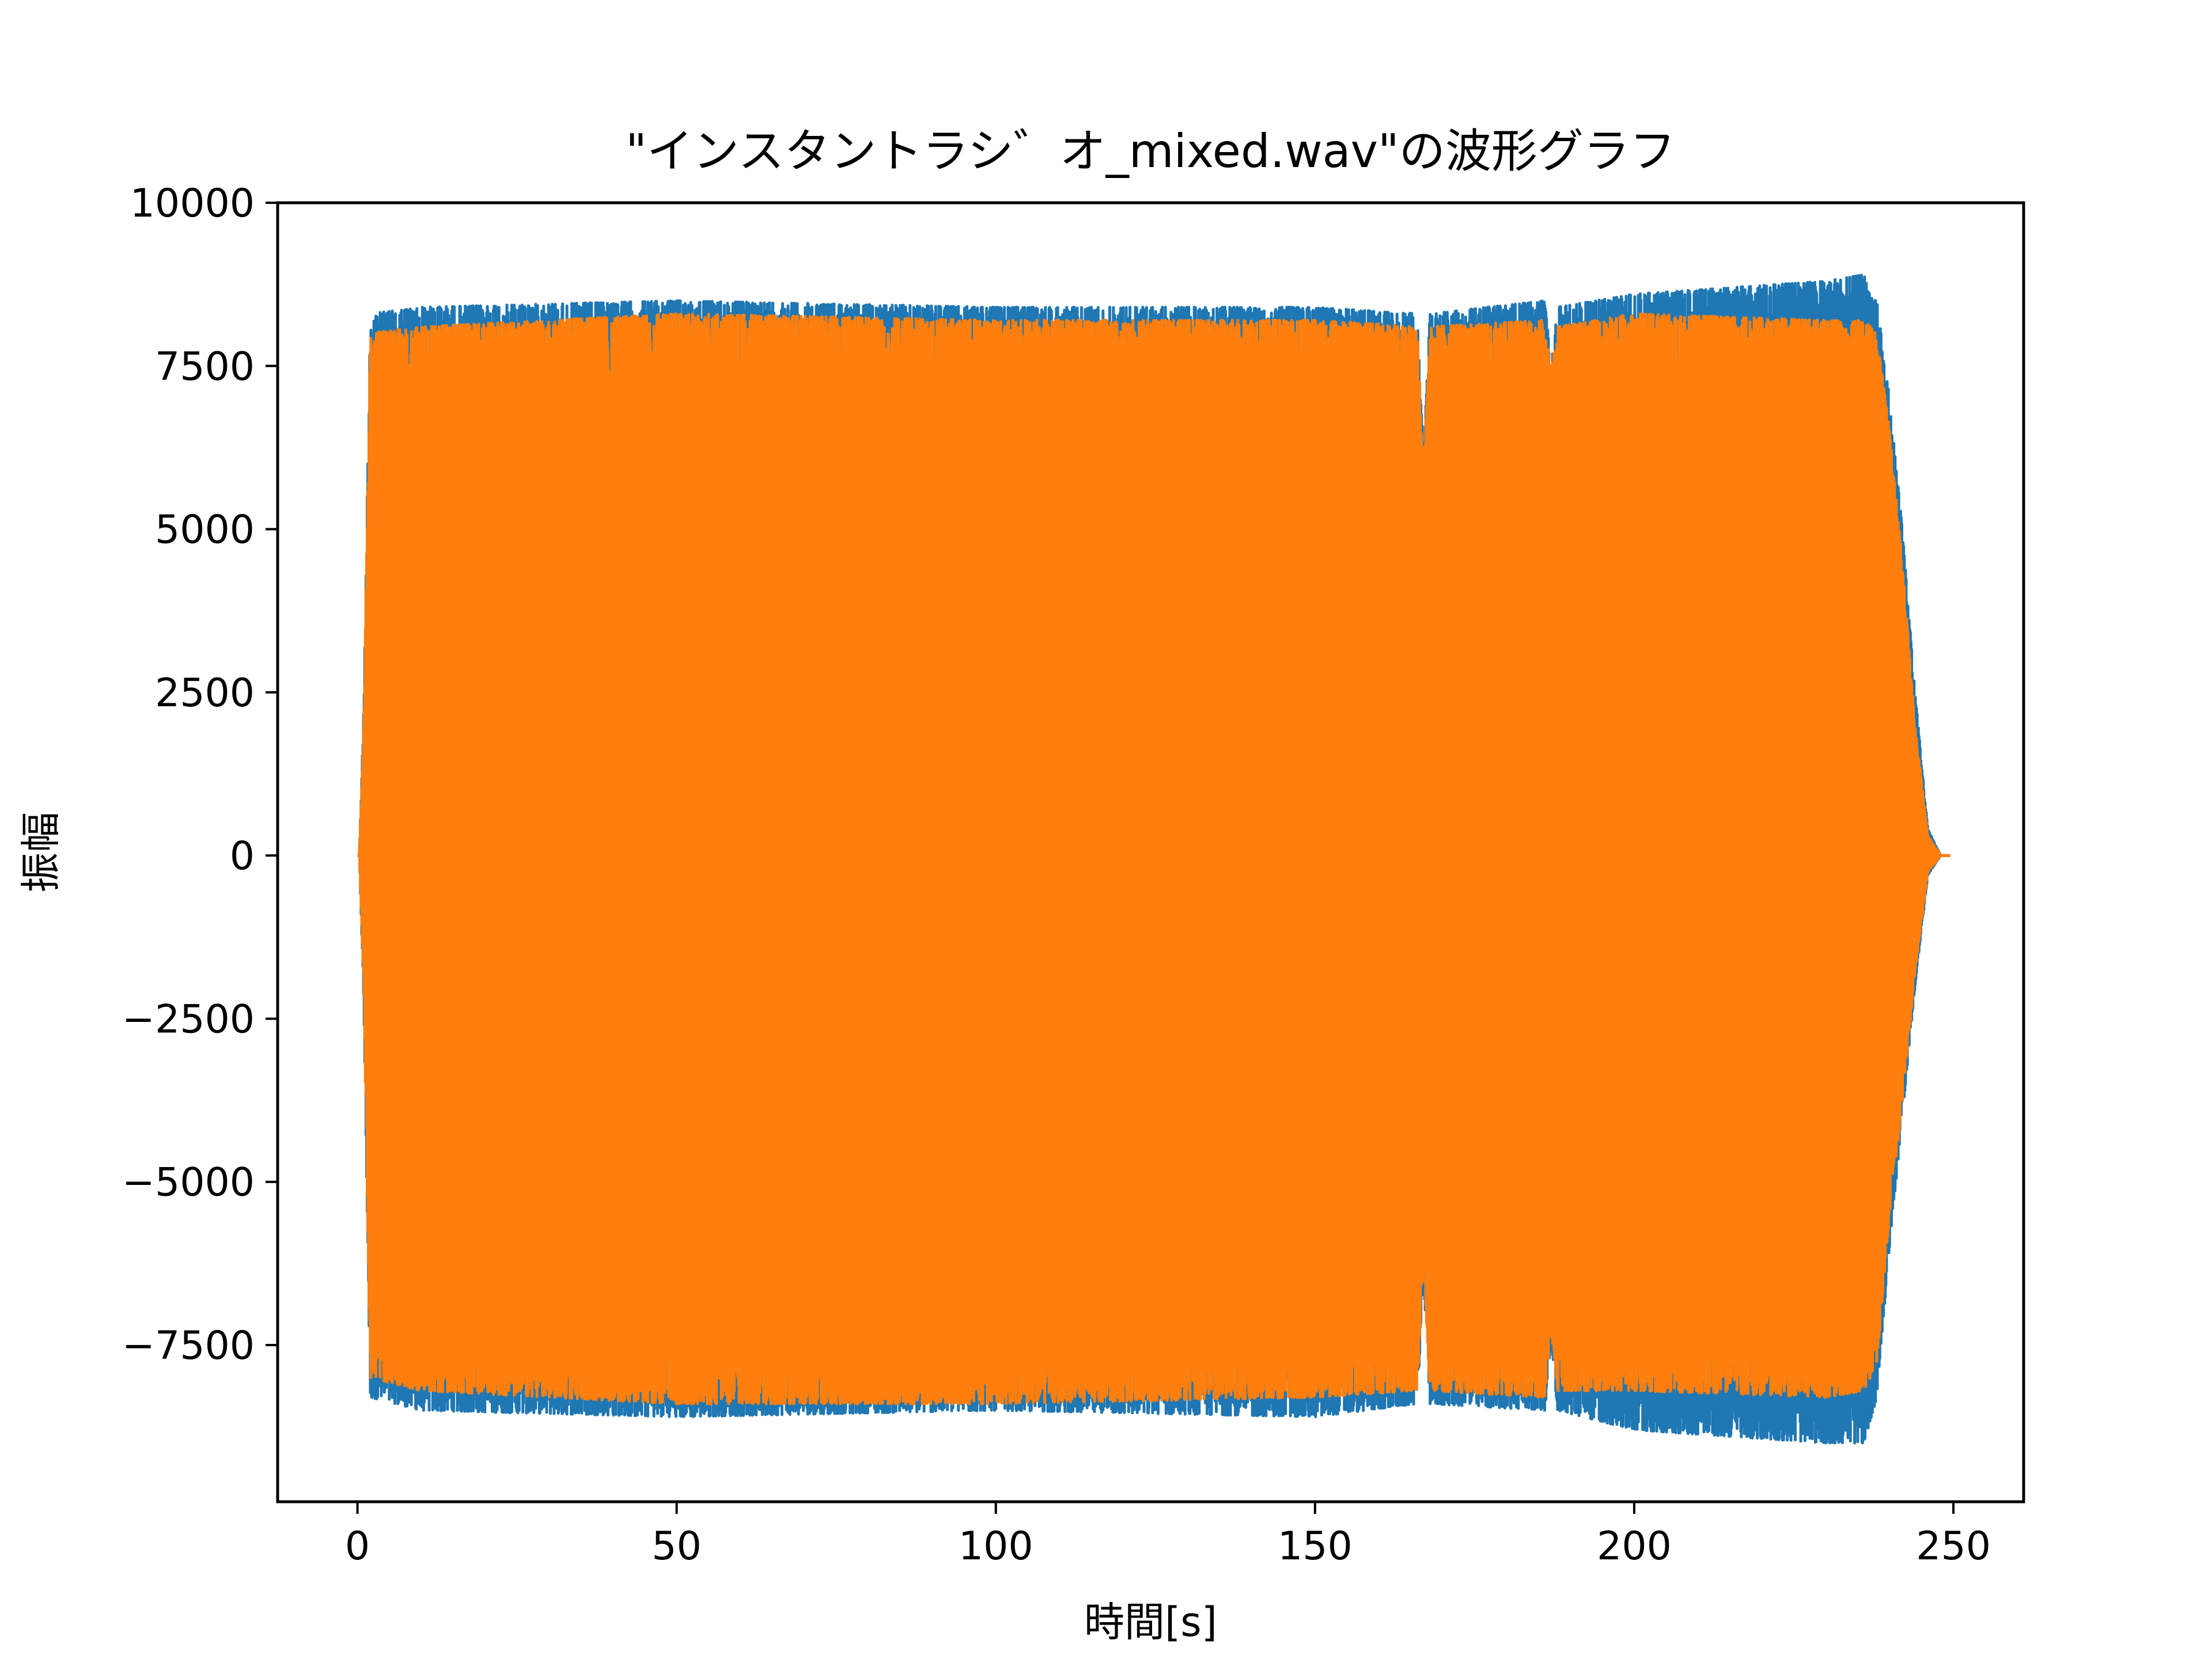 Image resolution: width=2212 pixels, height=1659 pixels. I want to click on x-tick-label: 150, so click(1315, 1546).